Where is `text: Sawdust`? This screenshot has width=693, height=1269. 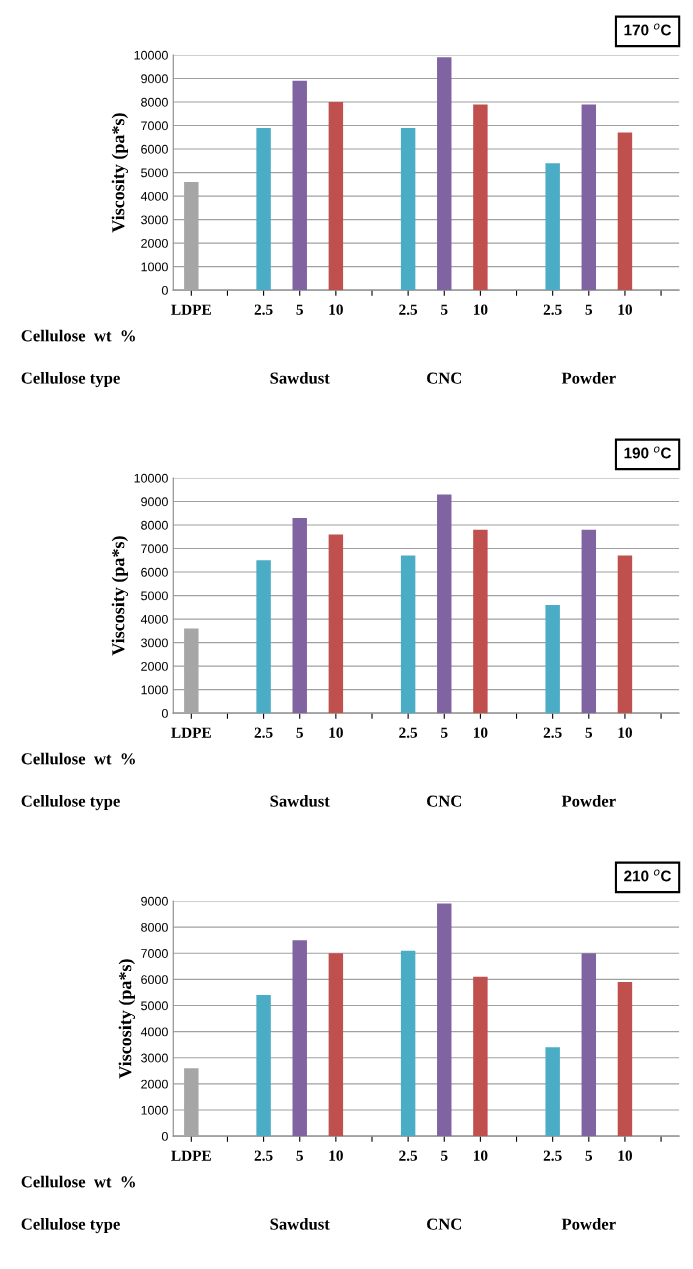
text: Sawdust is located at coordinates (300, 800).